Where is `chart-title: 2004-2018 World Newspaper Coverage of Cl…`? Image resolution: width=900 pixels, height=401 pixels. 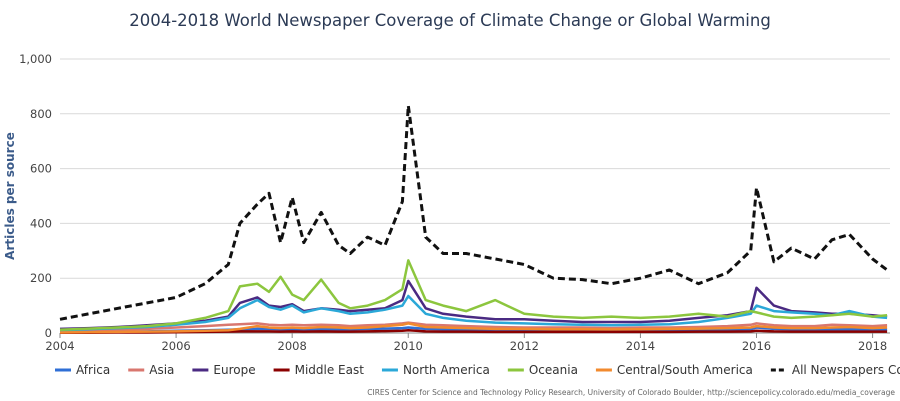 chart-title: 2004-2018 World Newspaper Coverage of Cl… is located at coordinates (450, 20).